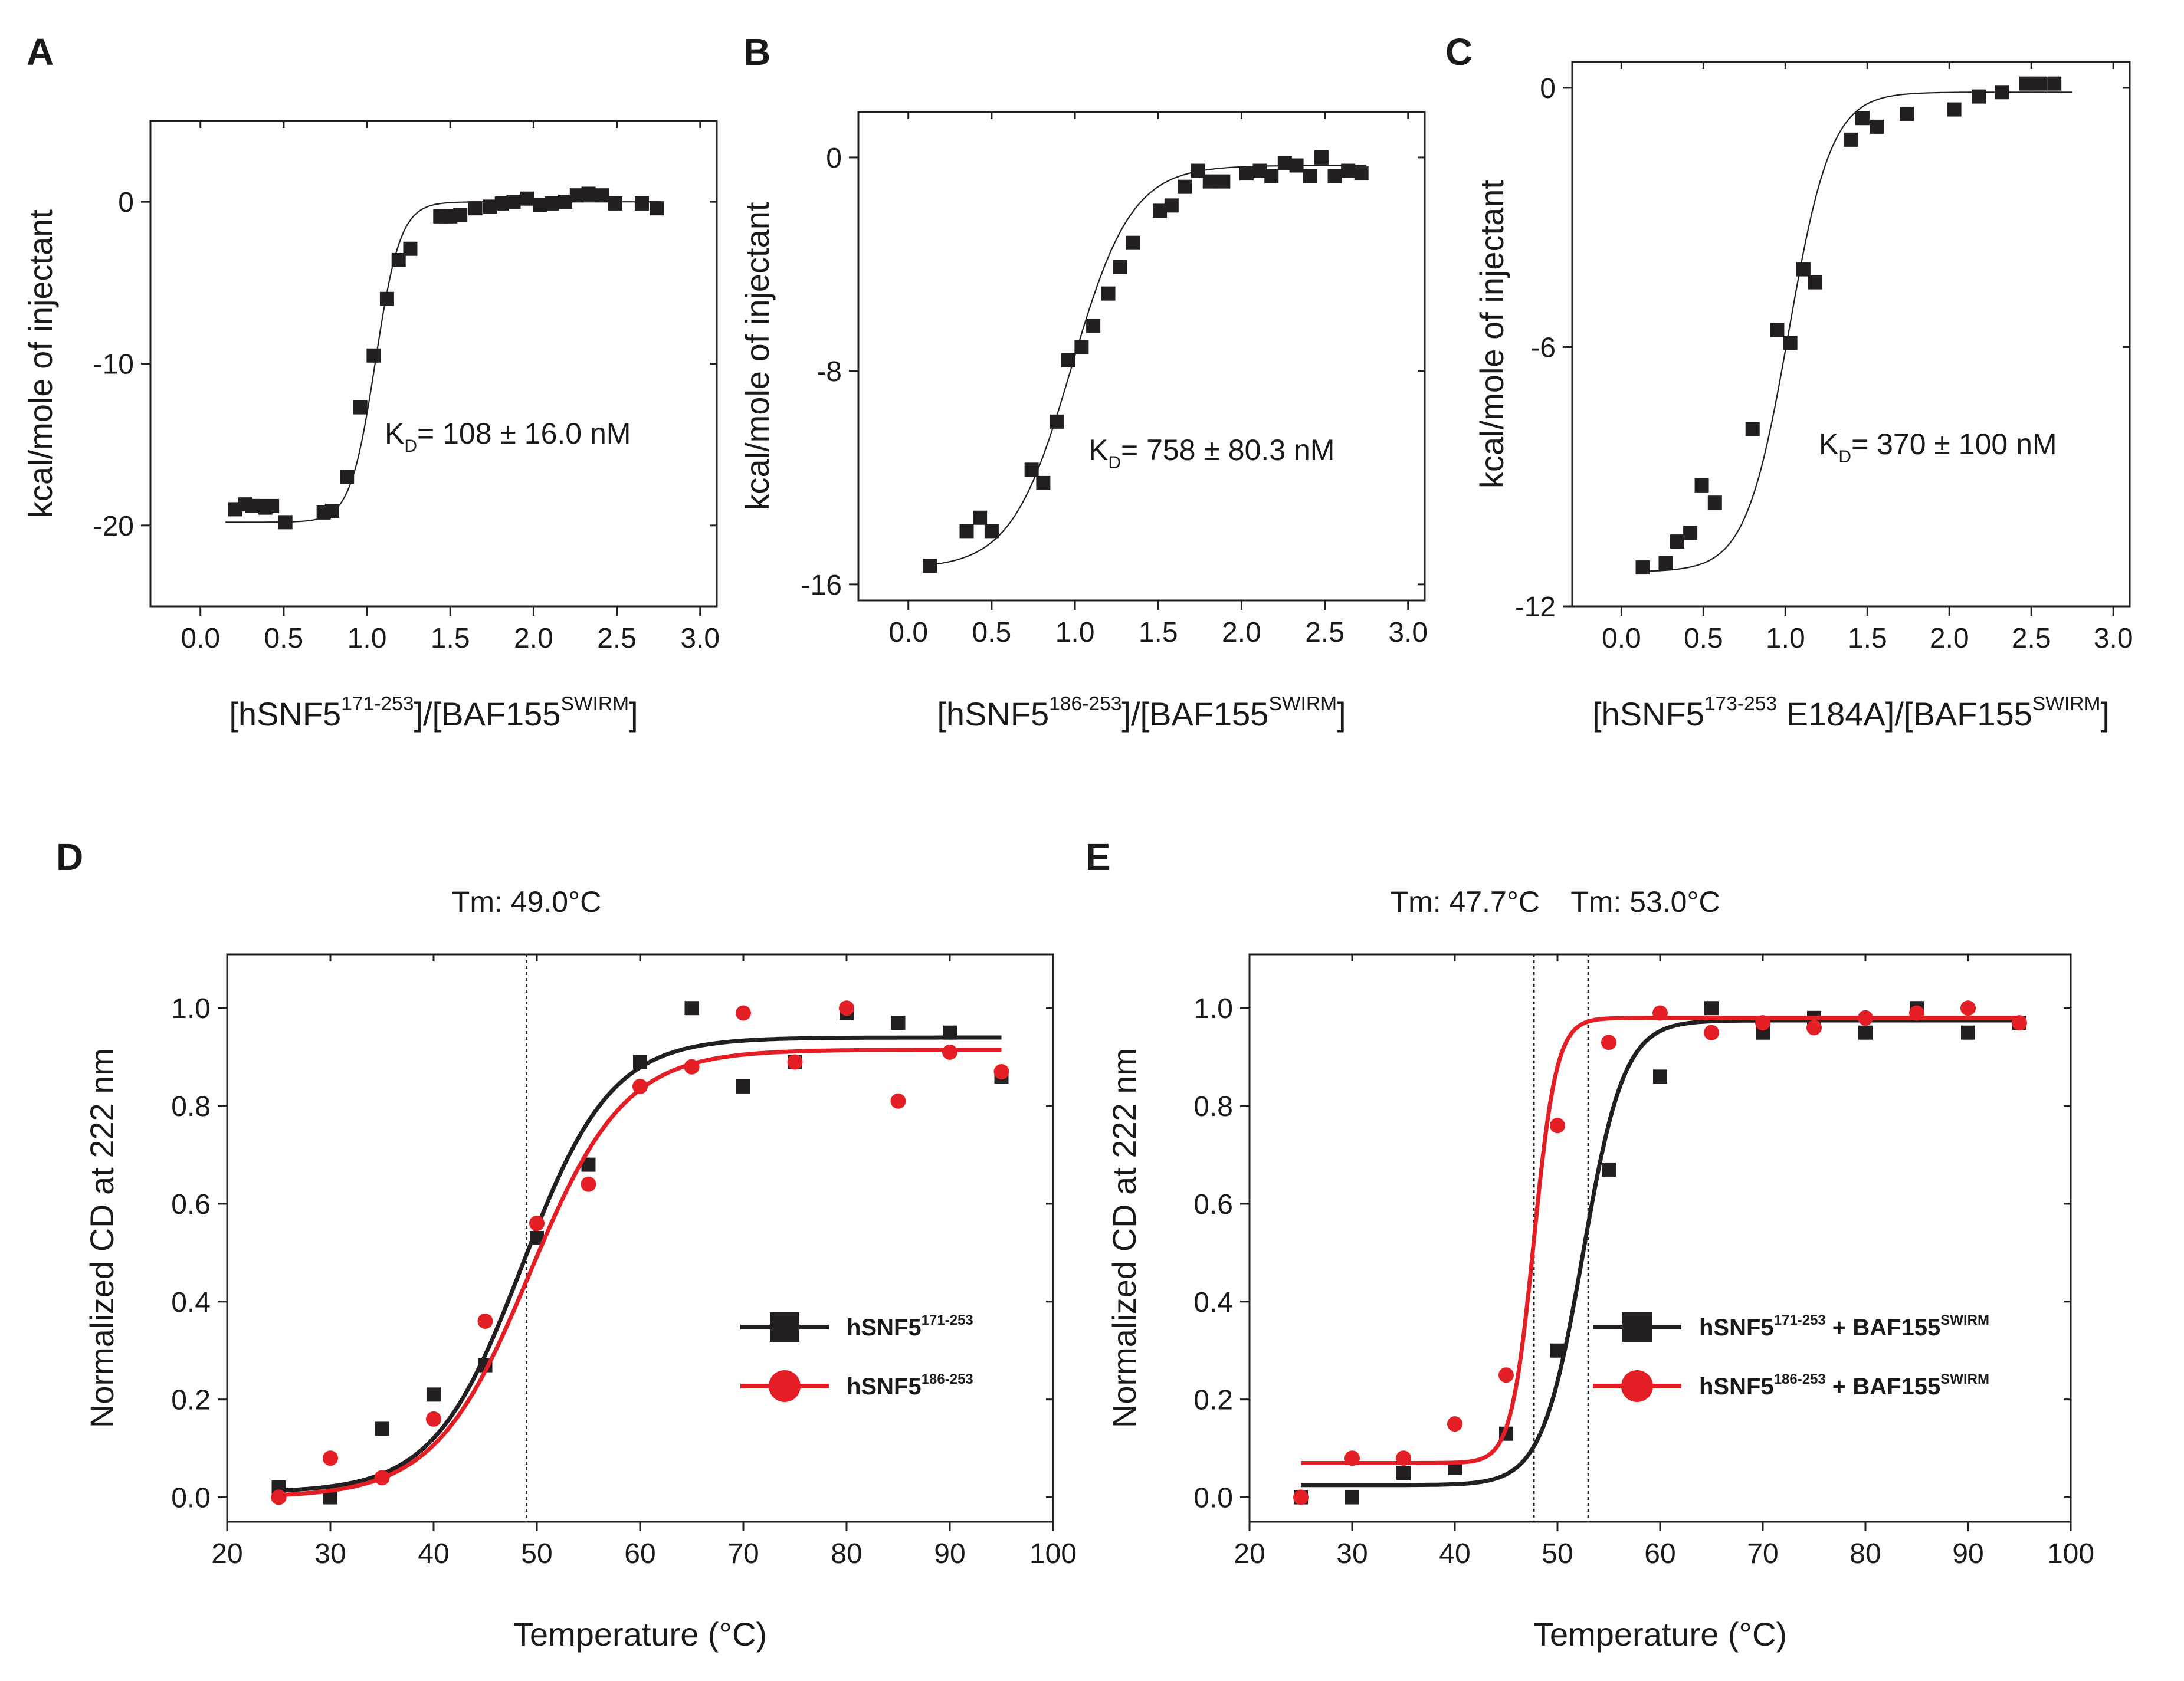 The image size is (2184, 1681). What do you see at coordinates (1075, 632) in the screenshot?
I see `x-tick-label: 1.0` at bounding box center [1075, 632].